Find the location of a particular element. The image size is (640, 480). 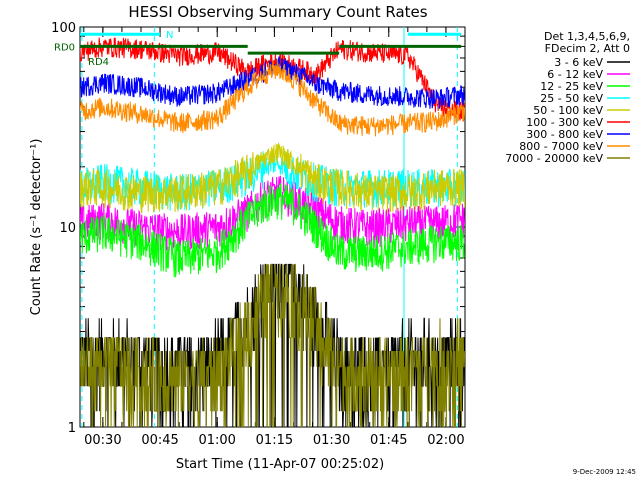

attenuator-label: RD4 is located at coordinates (98, 62).